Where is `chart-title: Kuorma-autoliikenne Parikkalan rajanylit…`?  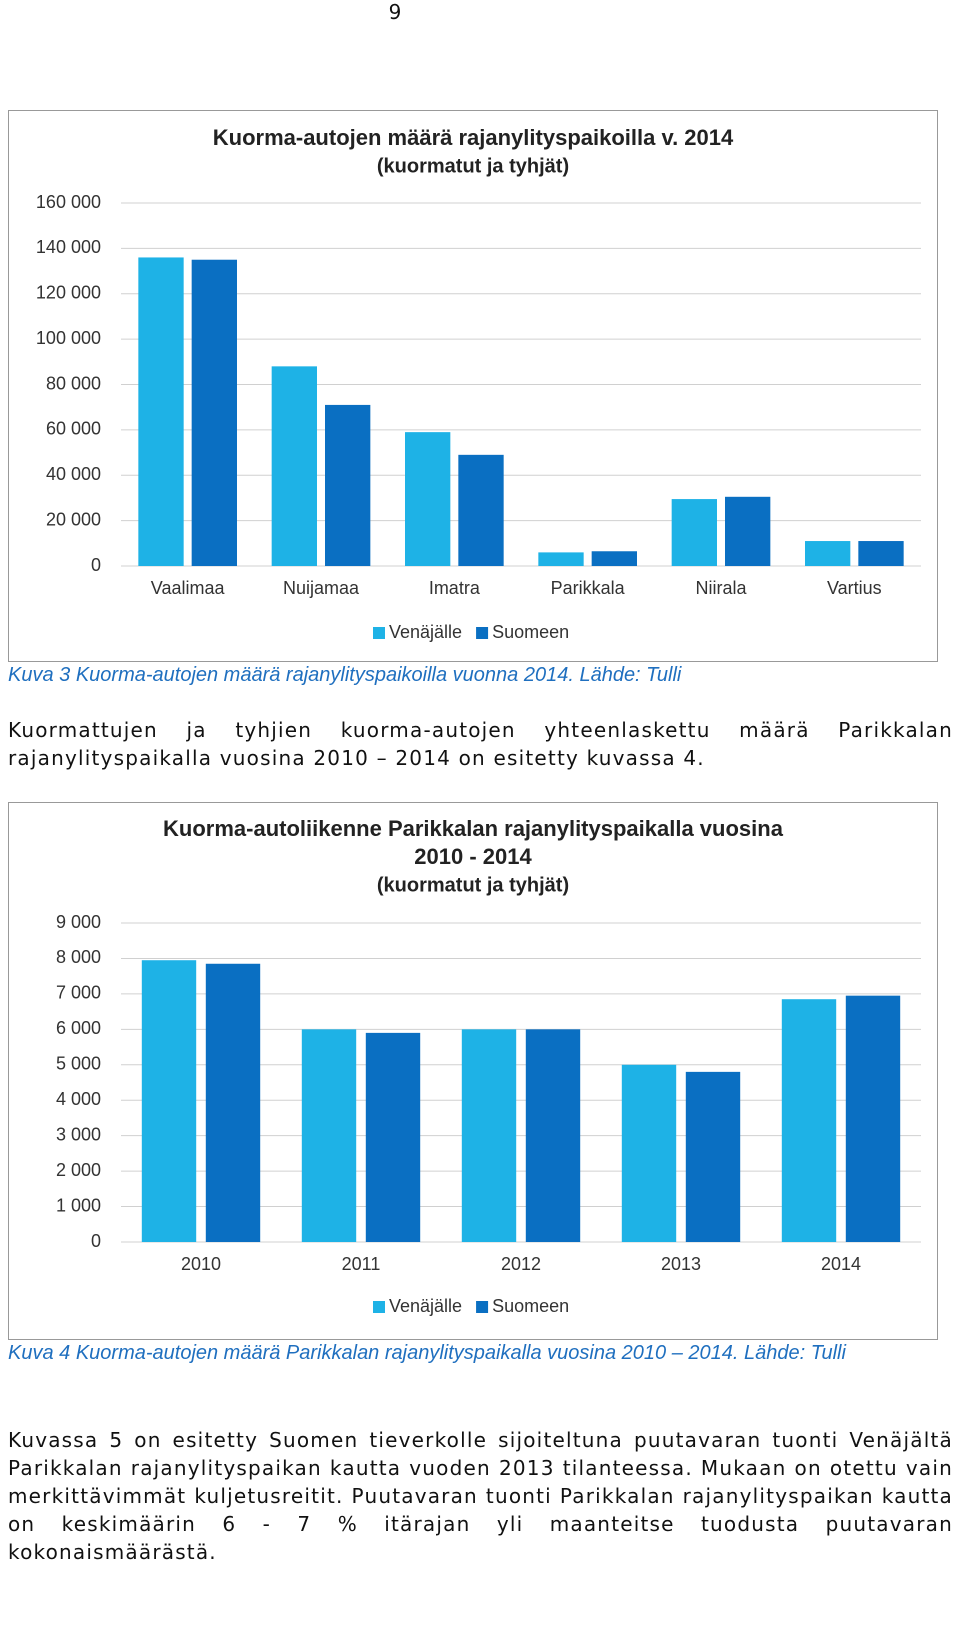
chart-title: Kuorma-autoliikenne Parikkalan rajanylit… is located at coordinates (473, 828).